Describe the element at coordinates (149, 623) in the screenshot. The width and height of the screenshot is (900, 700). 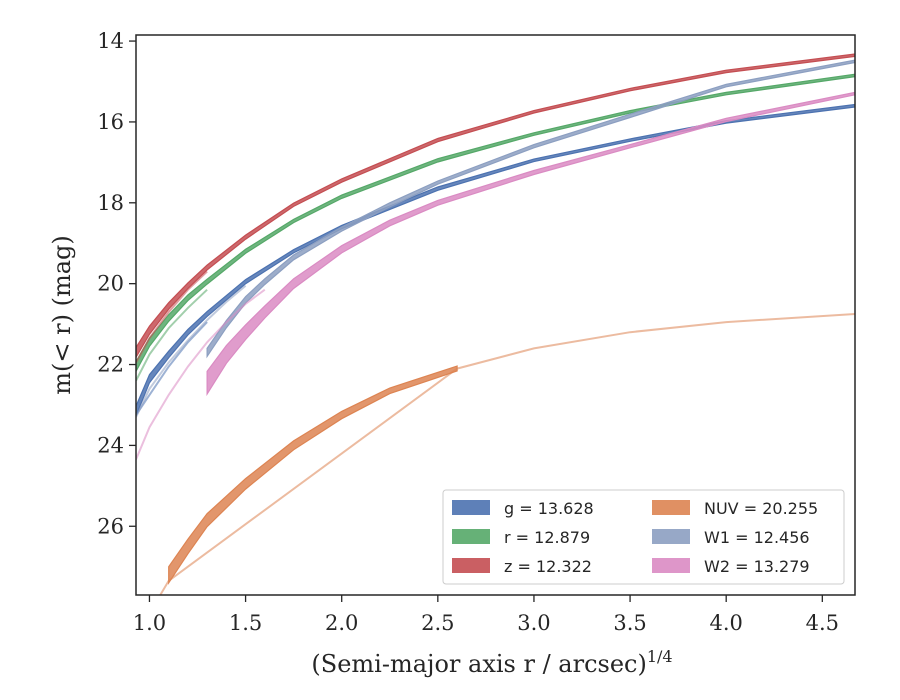
I see `x-tick-label: 1.0` at that location.